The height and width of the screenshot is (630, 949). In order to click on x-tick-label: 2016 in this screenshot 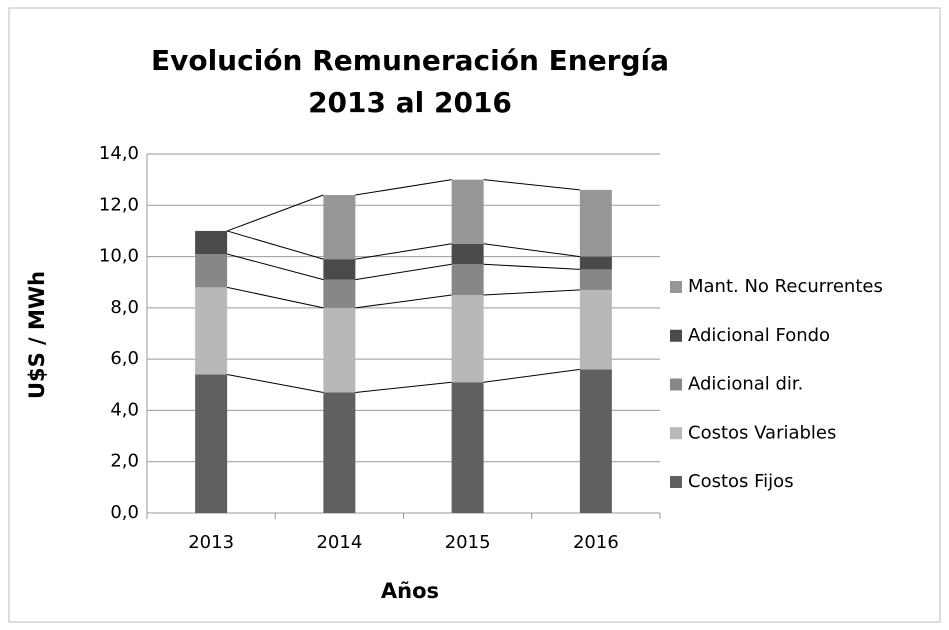, I will do `click(596, 542)`.